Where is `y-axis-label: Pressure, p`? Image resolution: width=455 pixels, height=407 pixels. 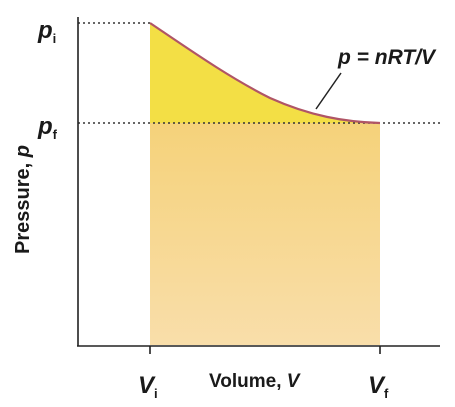
y-axis-label: Pressure, p is located at coordinates (23, 199).